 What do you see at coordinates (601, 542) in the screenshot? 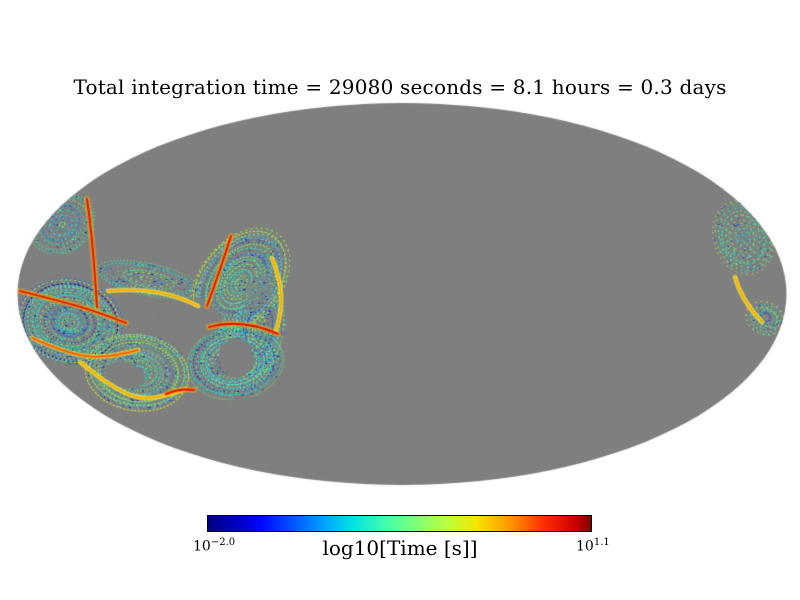
I see `colorbar-max-tick-exponent: 1.1` at bounding box center [601, 542].